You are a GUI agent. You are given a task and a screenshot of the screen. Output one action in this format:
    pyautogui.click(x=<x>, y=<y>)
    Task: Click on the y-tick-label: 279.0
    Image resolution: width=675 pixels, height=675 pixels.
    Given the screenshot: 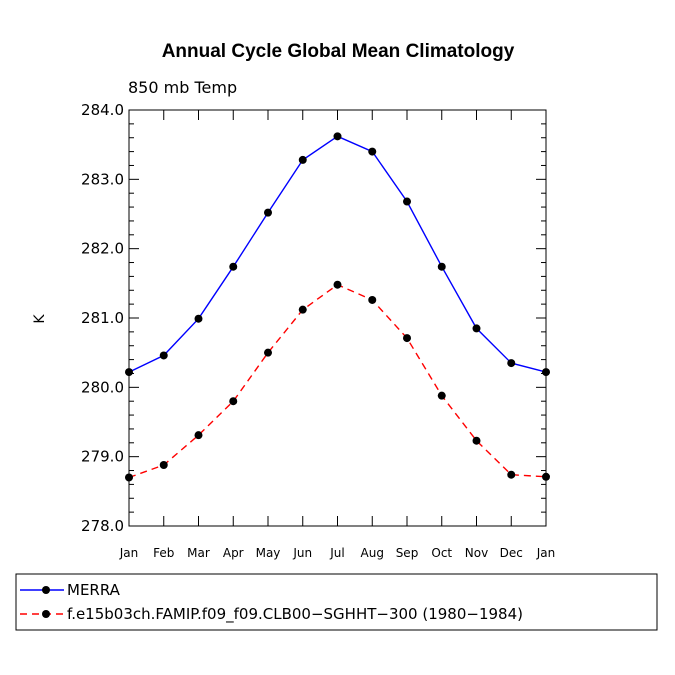 What is the action you would take?
    pyautogui.click(x=102, y=457)
    